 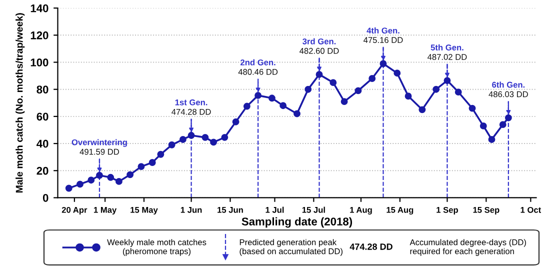 I want to click on x-tick-label: 1 Sep, so click(x=447, y=210).